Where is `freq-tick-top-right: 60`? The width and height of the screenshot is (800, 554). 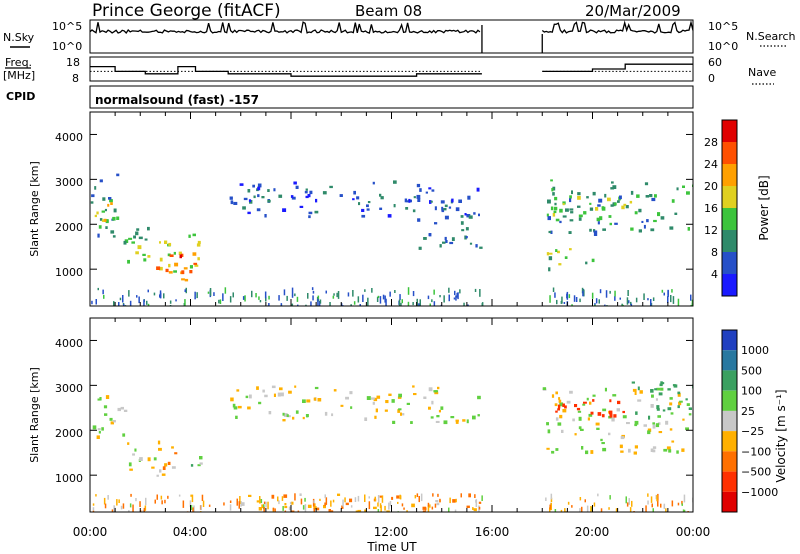 freq-tick-top-right: 60 is located at coordinates (715, 62).